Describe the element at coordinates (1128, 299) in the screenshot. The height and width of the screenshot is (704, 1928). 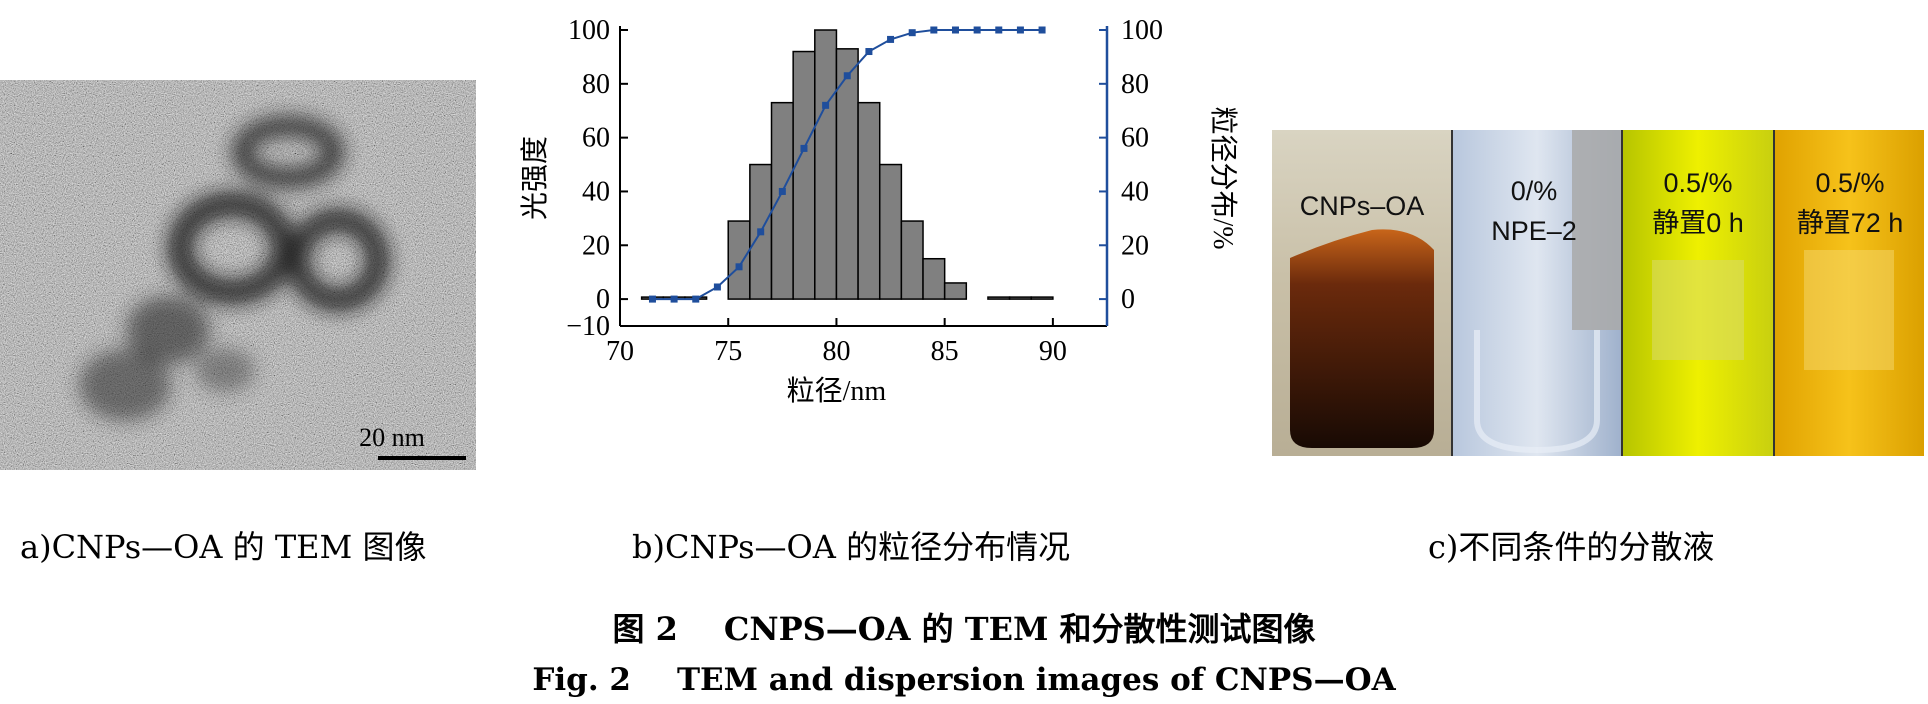
I see `y-right-tick-label: 0` at that location.